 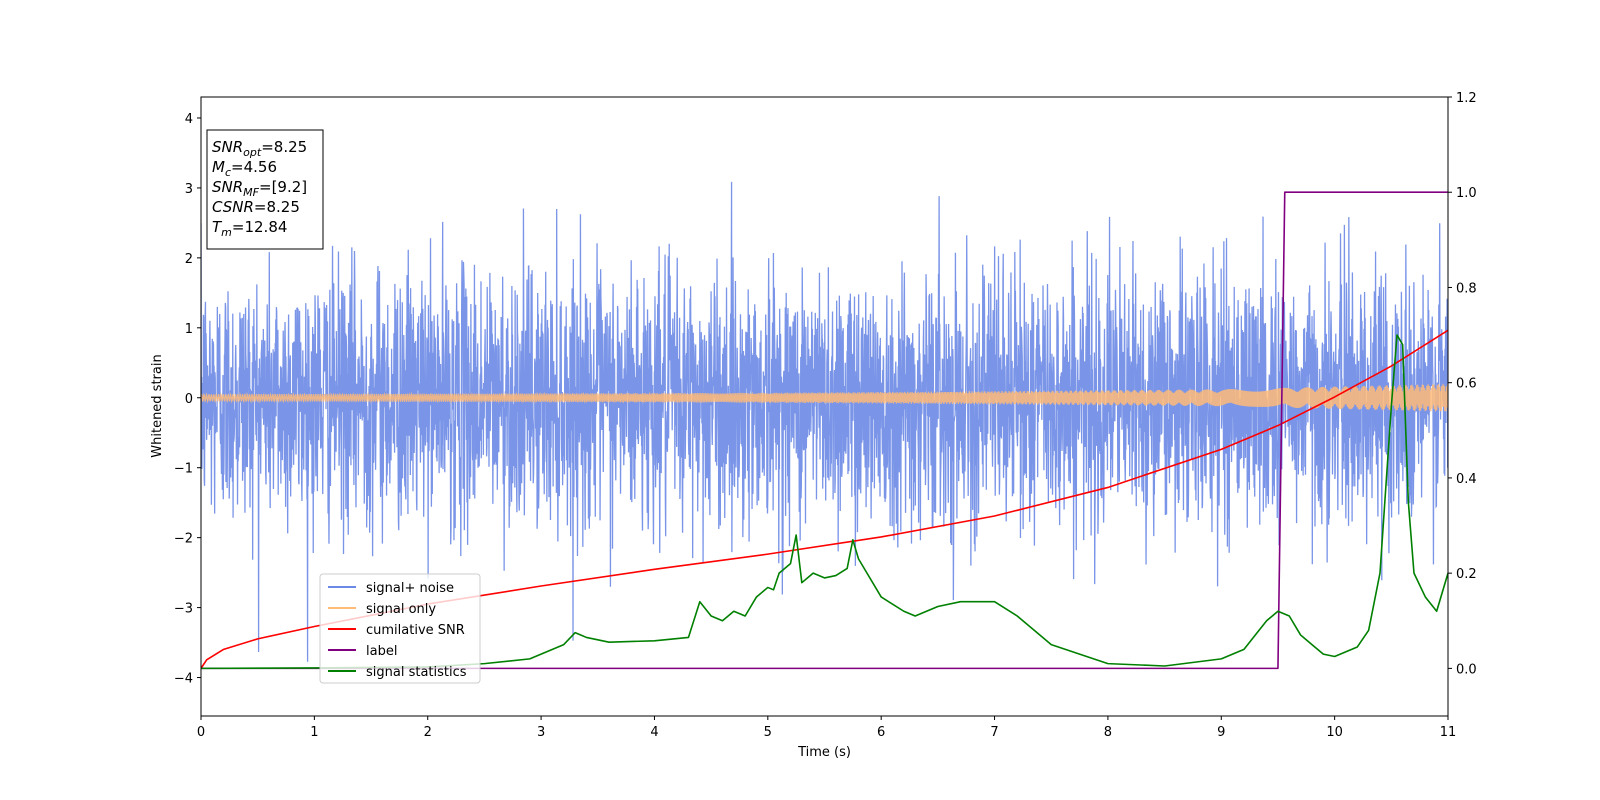 What do you see at coordinates (1466, 669) in the screenshot?
I see `y2-tick-label: 0.0` at bounding box center [1466, 669].